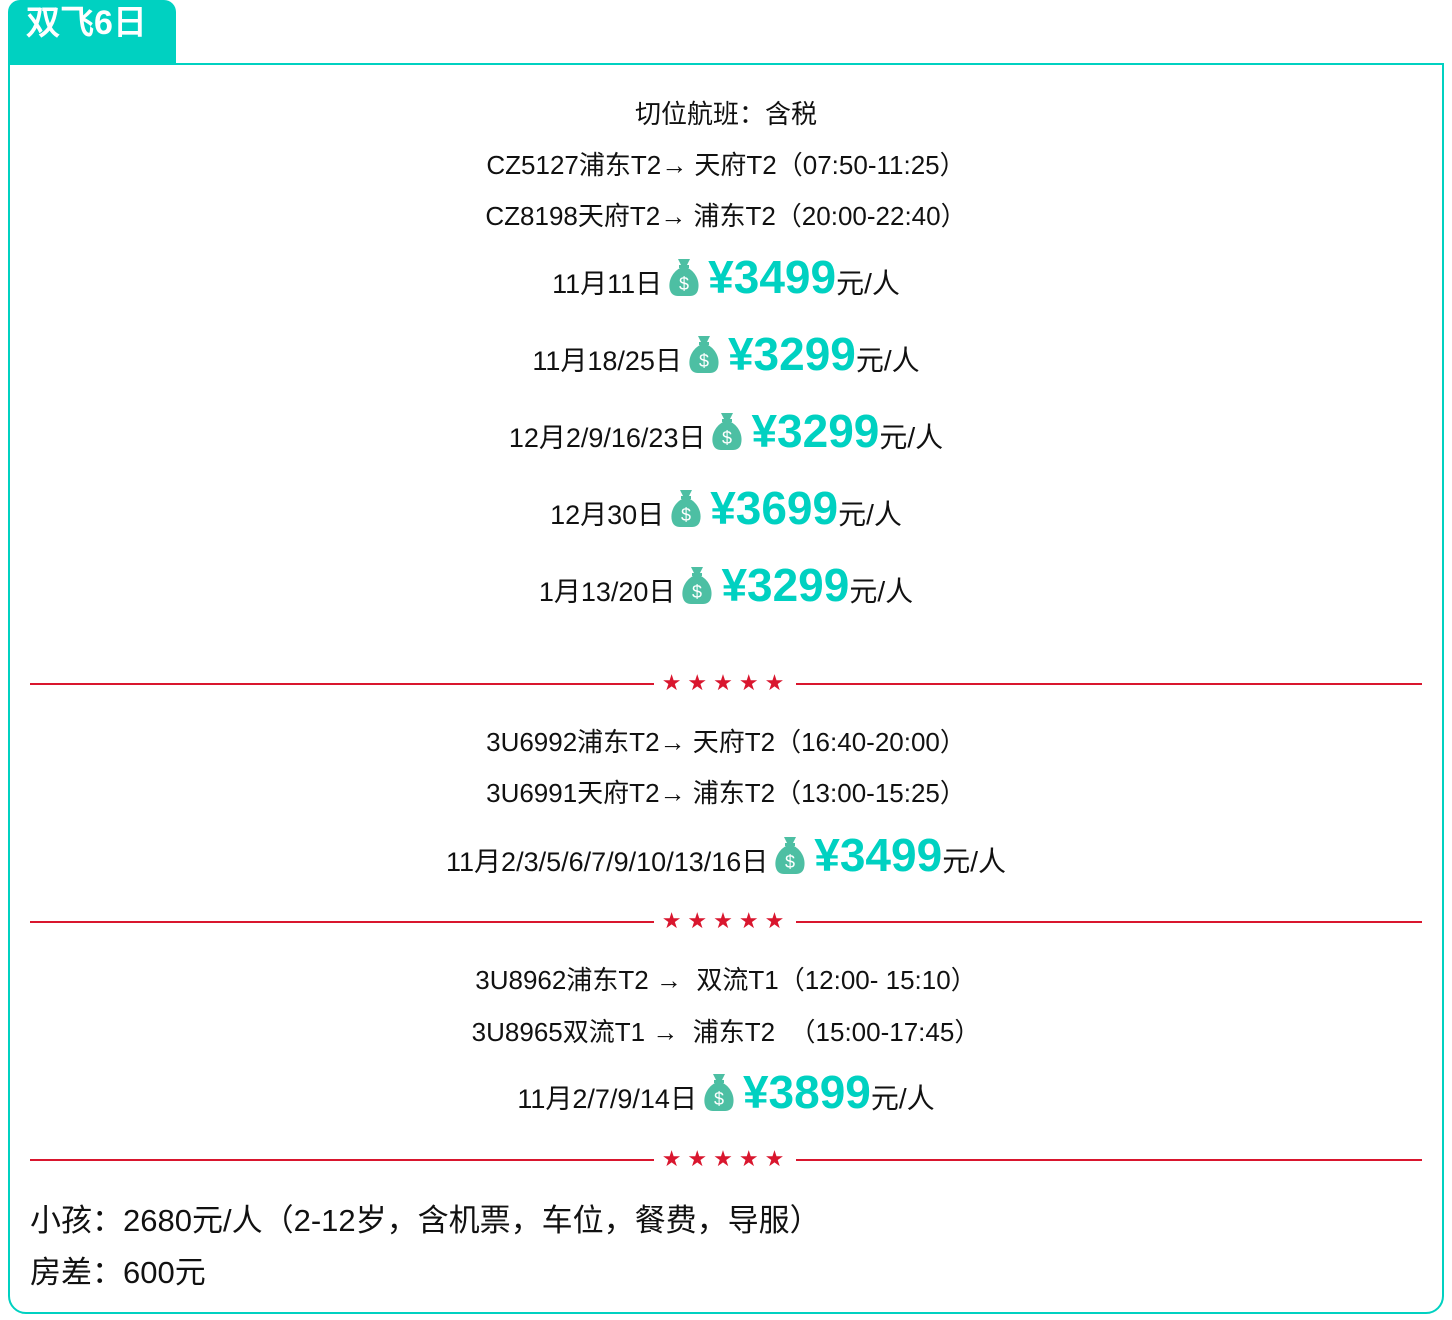 The width and height of the screenshot is (1452, 1320). What do you see at coordinates (726, 1032) in the screenshot?
I see `flight-line: 3U8965双流T1 → 浦东T2 （15:00-17:45）` at bounding box center [726, 1032].